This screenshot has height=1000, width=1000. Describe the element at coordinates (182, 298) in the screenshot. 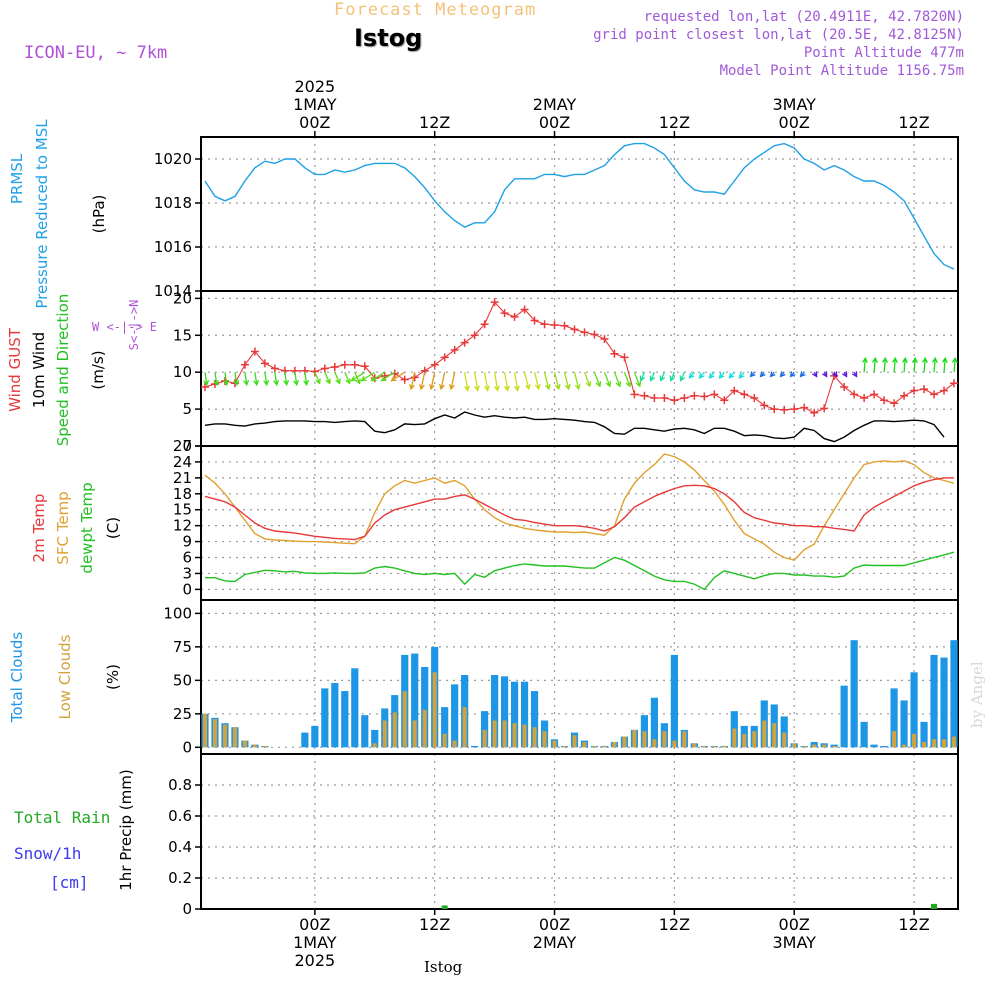

I see `y-tick-label: 20` at that location.